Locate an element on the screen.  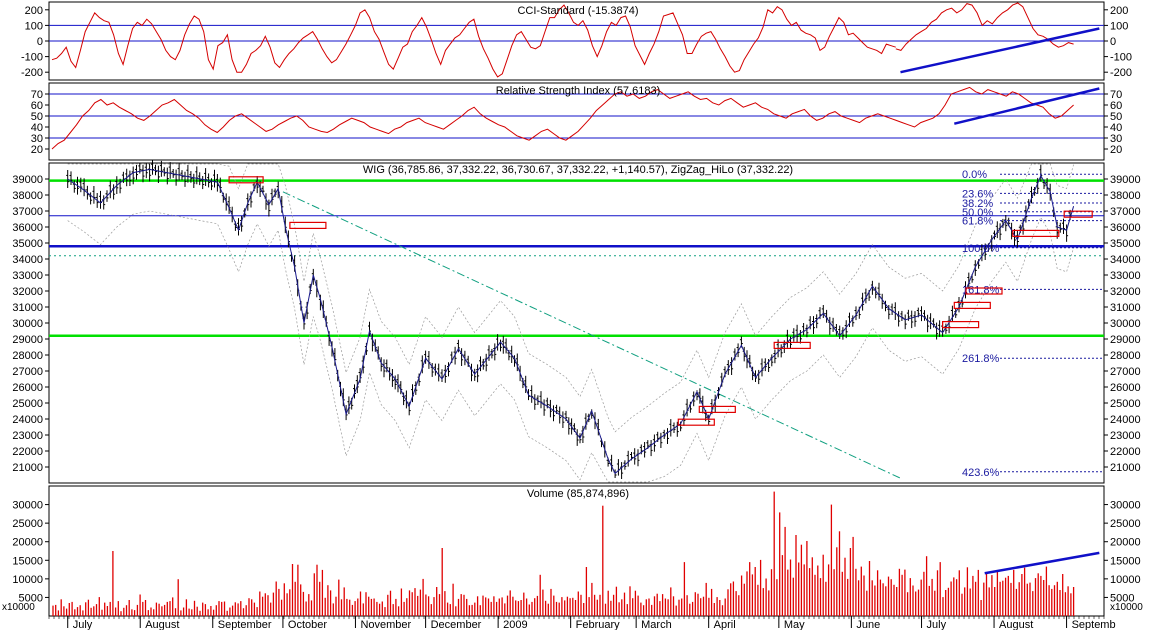
y-tick-label-left: 23000 is located at coordinates (27, 436).